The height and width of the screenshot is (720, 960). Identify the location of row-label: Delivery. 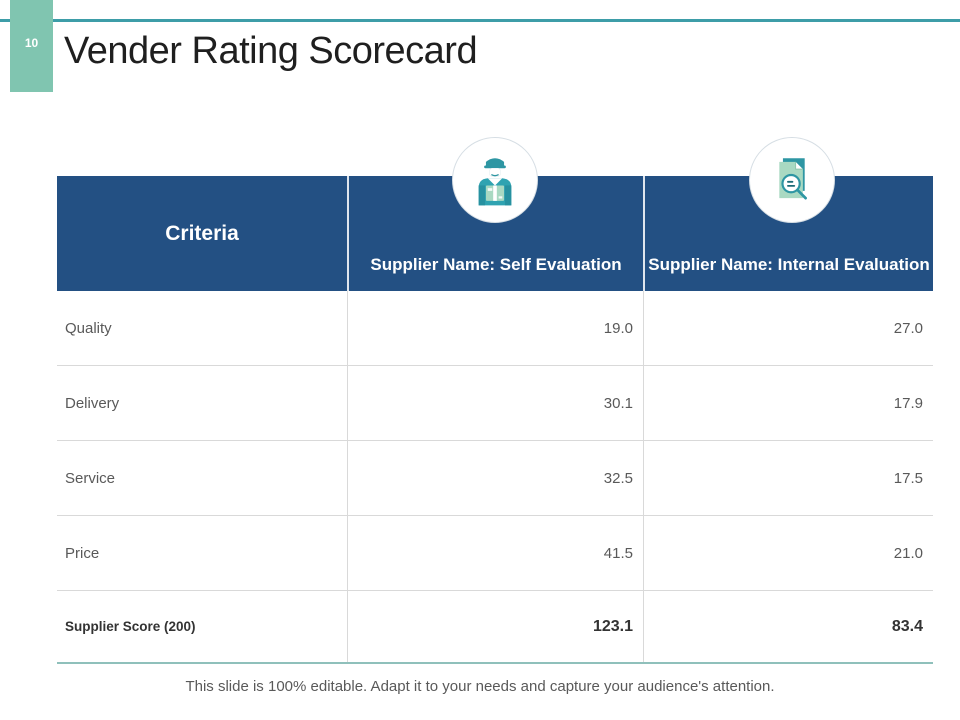
(92, 403).